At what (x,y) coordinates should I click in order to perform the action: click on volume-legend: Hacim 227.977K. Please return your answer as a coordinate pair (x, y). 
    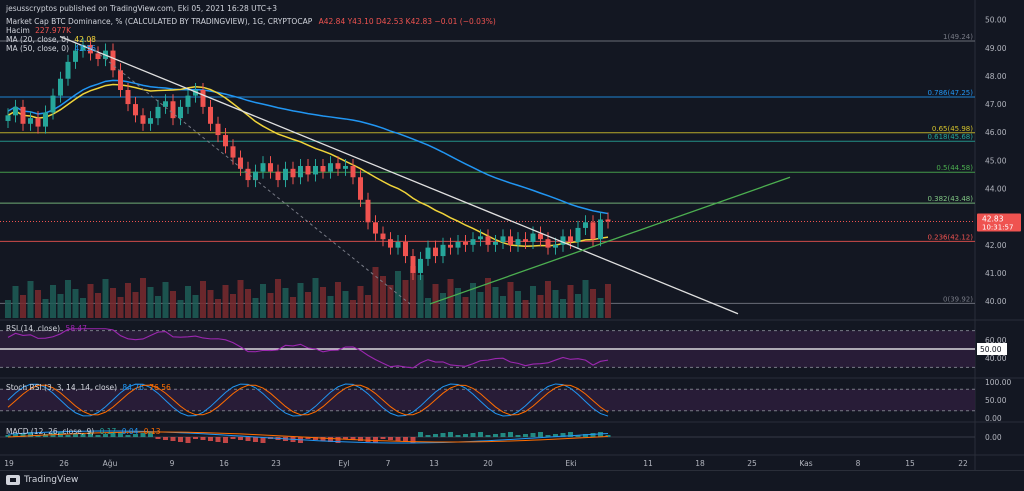
    Looking at the image, I should click on (38, 30).